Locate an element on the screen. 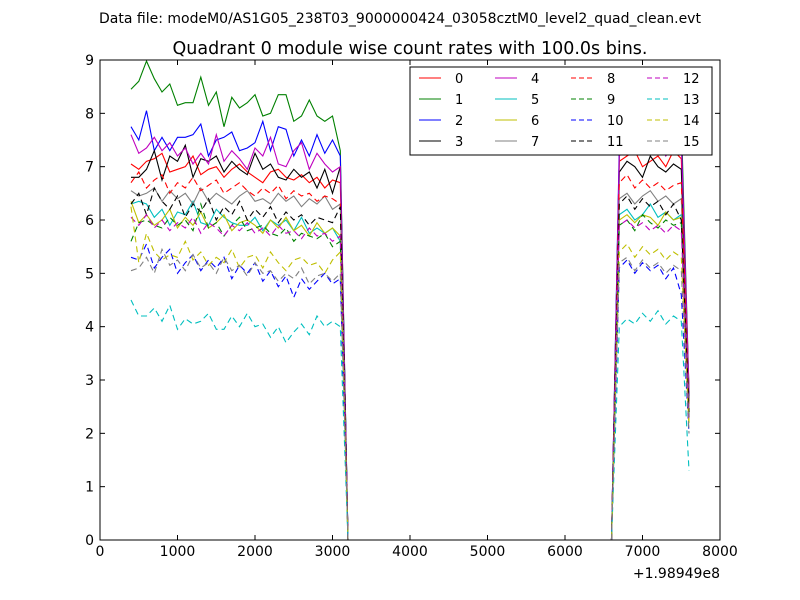 The width and height of the screenshot is (800, 600). x-tick-label: 4000 is located at coordinates (410, 552).